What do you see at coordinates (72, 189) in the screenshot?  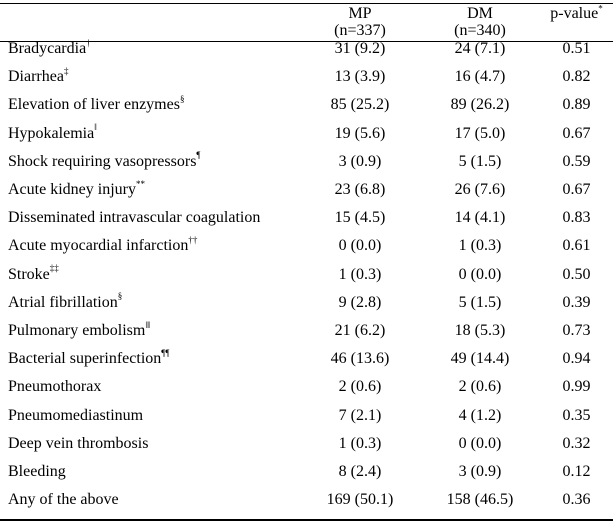 I see `row-label-text: Acute kidney injury` at bounding box center [72, 189].